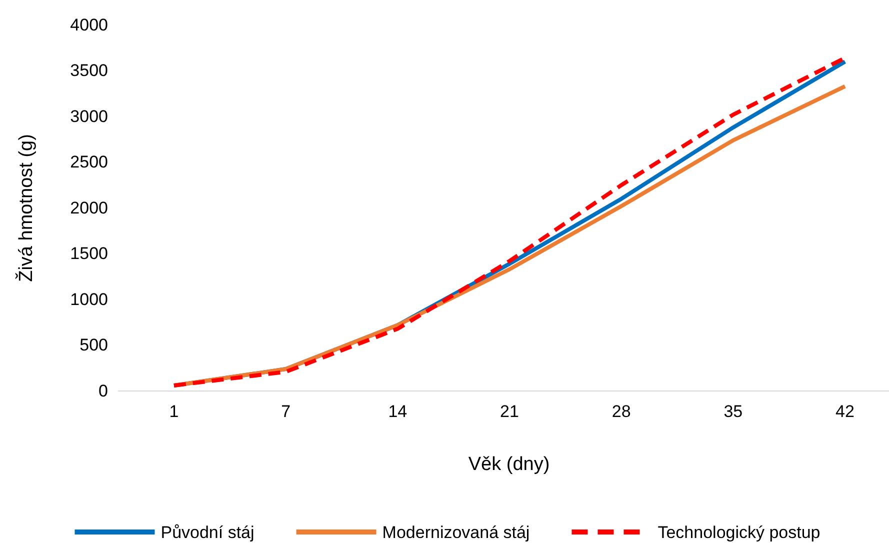  Describe the element at coordinates (398, 412) in the screenshot. I see `x-tick-label: 14` at that location.